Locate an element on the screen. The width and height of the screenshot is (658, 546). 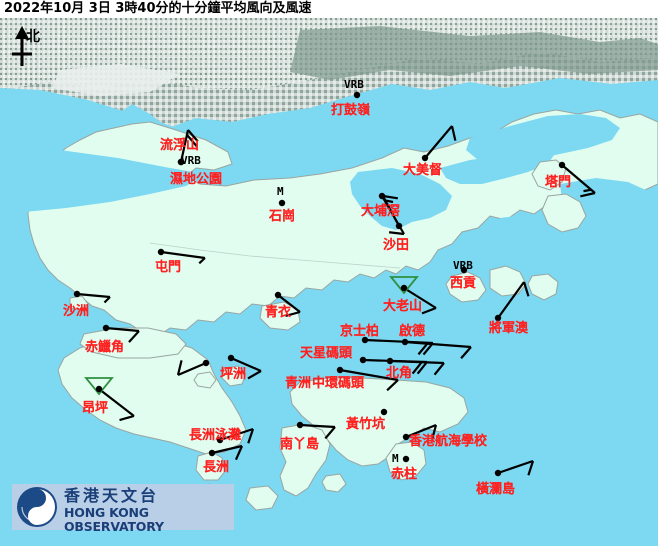
station-label: 西貢 is located at coordinates (463, 283).